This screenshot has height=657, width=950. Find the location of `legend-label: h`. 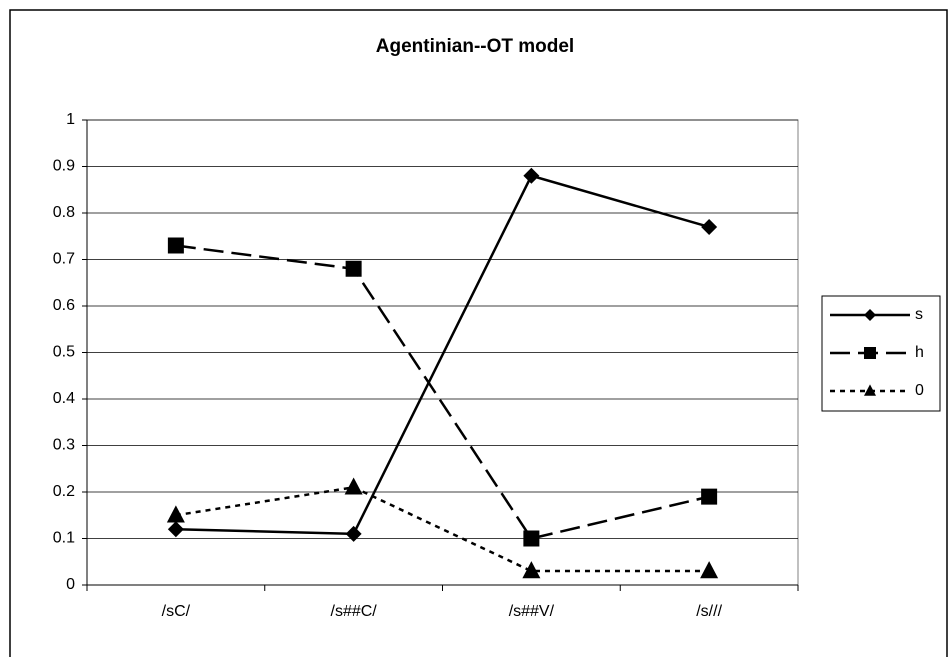

legend-label: h is located at coordinates (919, 352).